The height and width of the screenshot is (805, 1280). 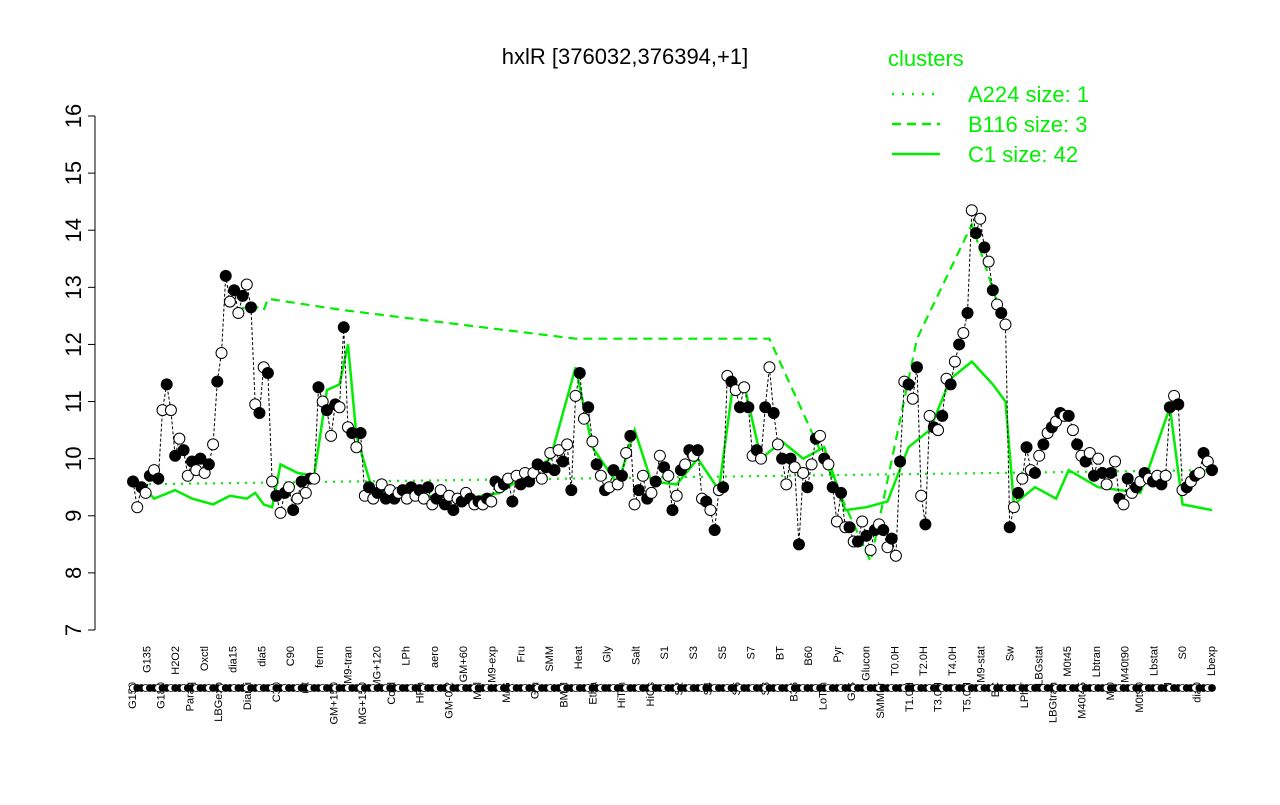 I want to click on x-category-label: M9-exp, so click(x=493, y=664).